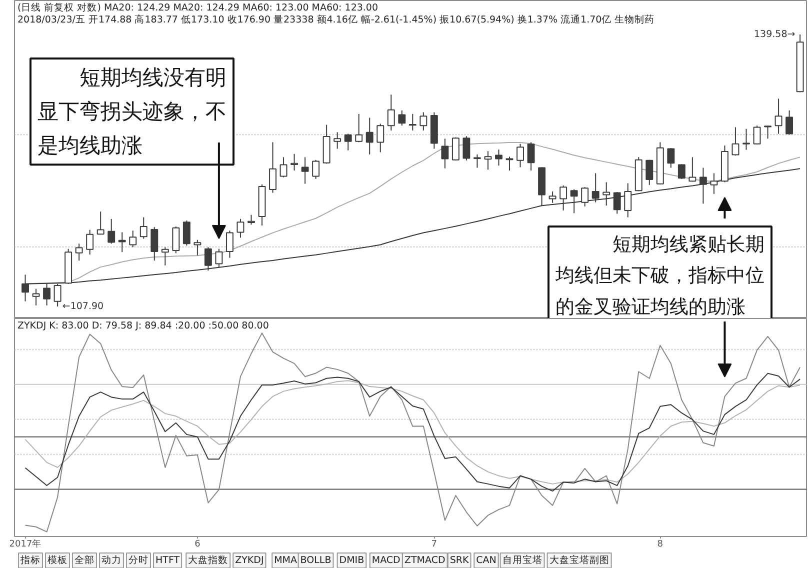 The height and width of the screenshot is (568, 808). What do you see at coordinates (112, 560) in the screenshot?
I see `text: 动力` at bounding box center [112, 560].